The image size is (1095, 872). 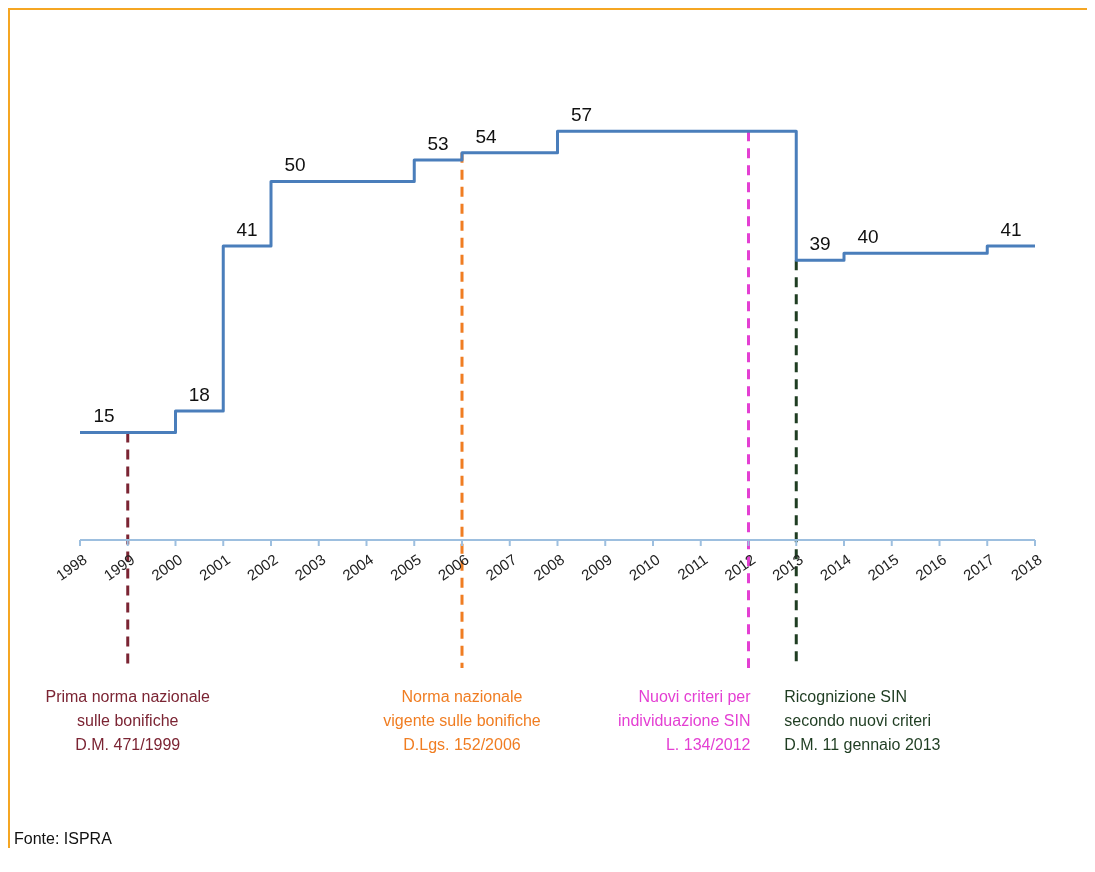 I want to click on ref-line-label: Prima norma nazionale sulle bonifiche D.M. 471/1999, so click(x=128, y=720).